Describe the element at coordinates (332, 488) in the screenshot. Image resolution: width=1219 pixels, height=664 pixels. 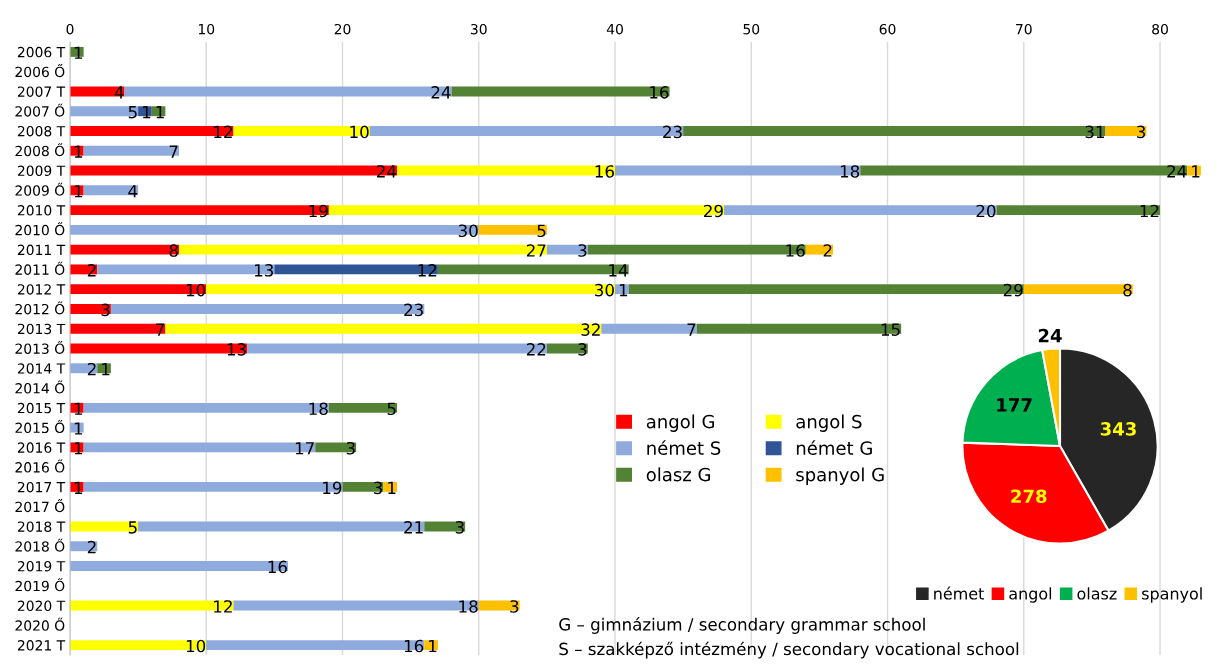
I see `data-label: 19` at that location.